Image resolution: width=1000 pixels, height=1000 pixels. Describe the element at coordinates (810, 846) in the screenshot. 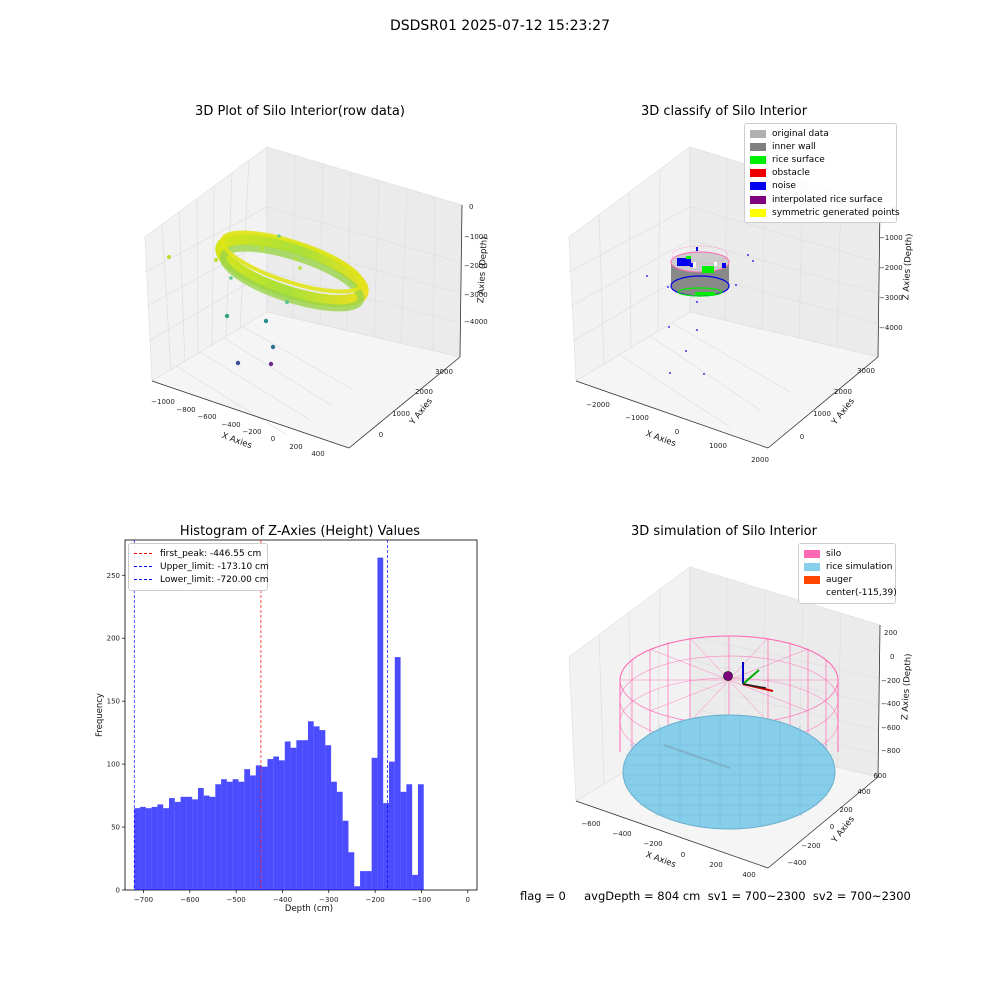

I see `simulation-ytick: −200` at that location.